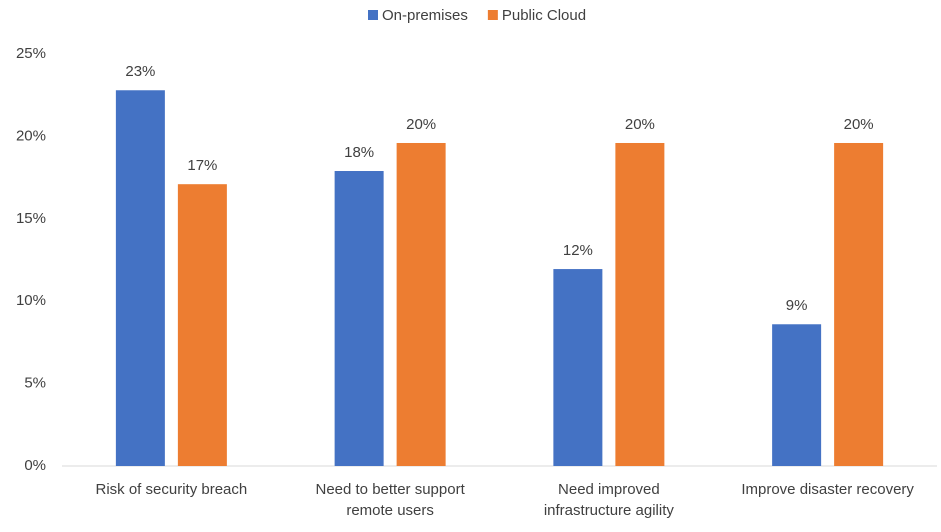  I want to click on value-label: 17%, so click(202, 165).